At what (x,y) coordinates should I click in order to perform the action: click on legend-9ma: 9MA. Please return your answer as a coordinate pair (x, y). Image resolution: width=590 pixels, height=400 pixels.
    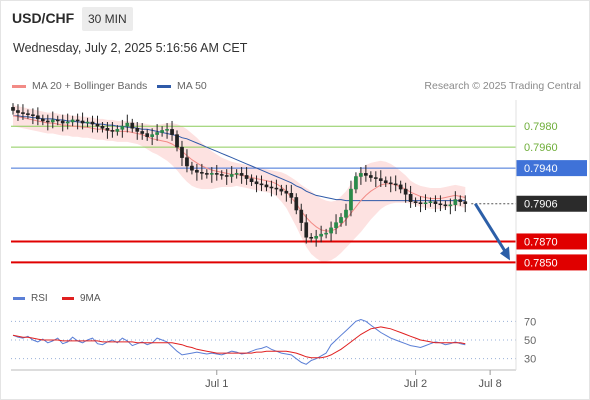
    Looking at the image, I should click on (81, 298).